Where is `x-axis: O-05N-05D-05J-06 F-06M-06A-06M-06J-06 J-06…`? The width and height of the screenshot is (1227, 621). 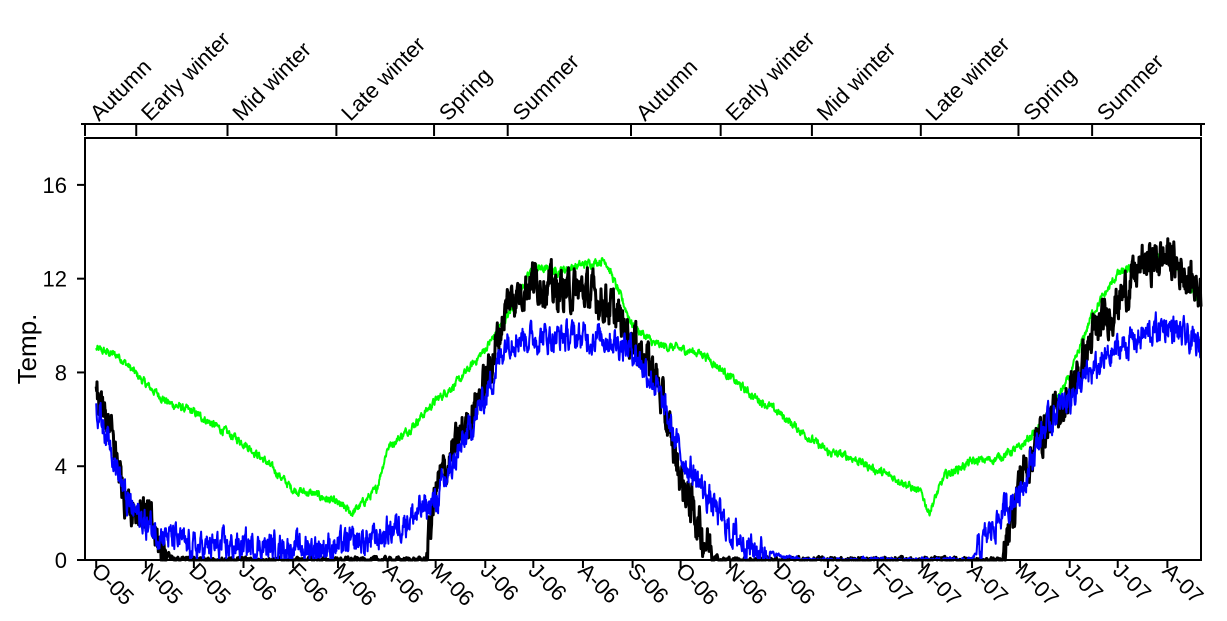 x-axis: O-05N-05D-05J-06 F-06M-06A-06M-06J-06 J-06… is located at coordinates (648, 584).